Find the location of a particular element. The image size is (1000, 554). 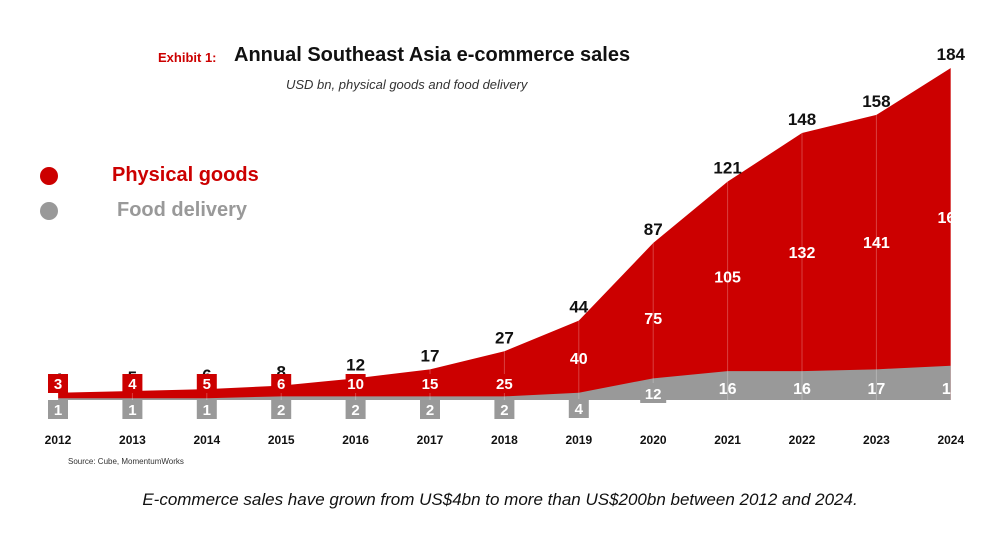

x-tick-label: 2014 is located at coordinates (206, 440).